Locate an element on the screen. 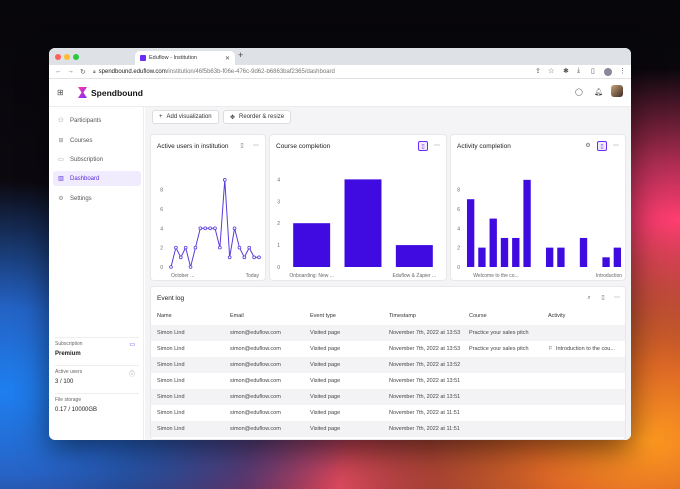  new-tab-icon: + is located at coordinates (241, 55).